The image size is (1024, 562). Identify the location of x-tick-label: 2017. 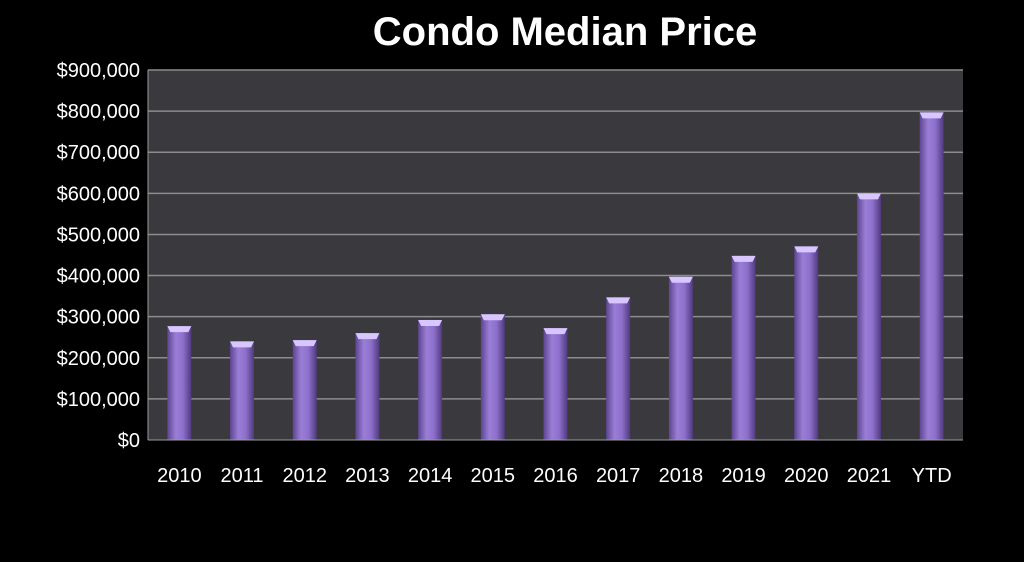
(618, 476).